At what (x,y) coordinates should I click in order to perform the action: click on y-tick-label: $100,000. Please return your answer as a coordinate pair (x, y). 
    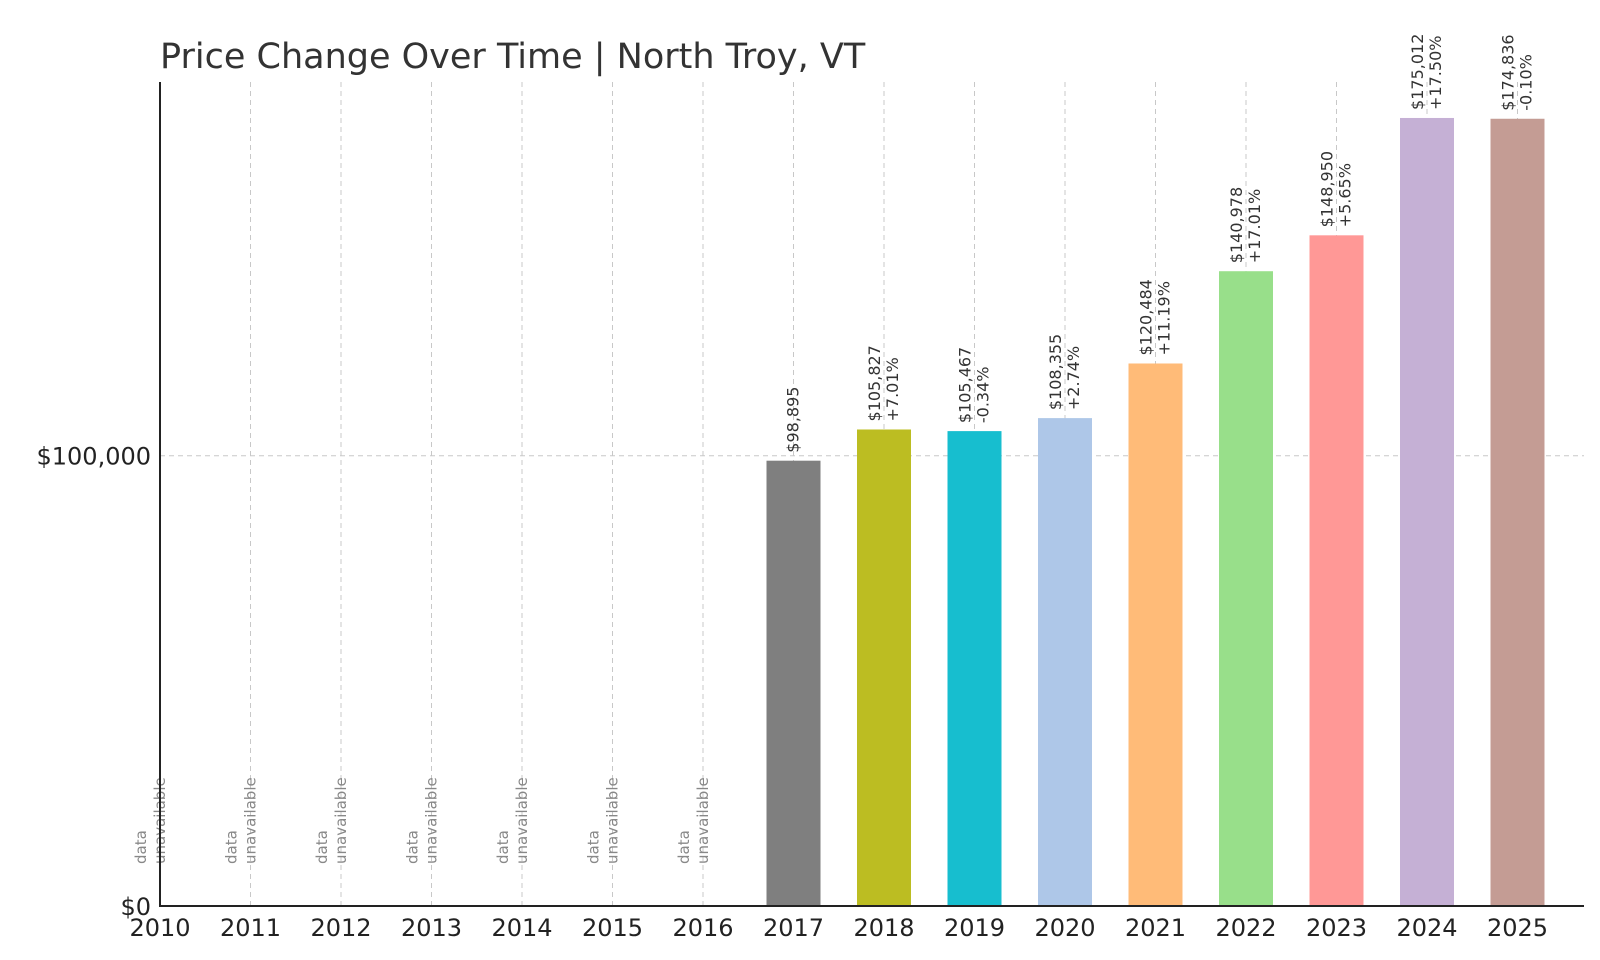
    Looking at the image, I should click on (93, 457).